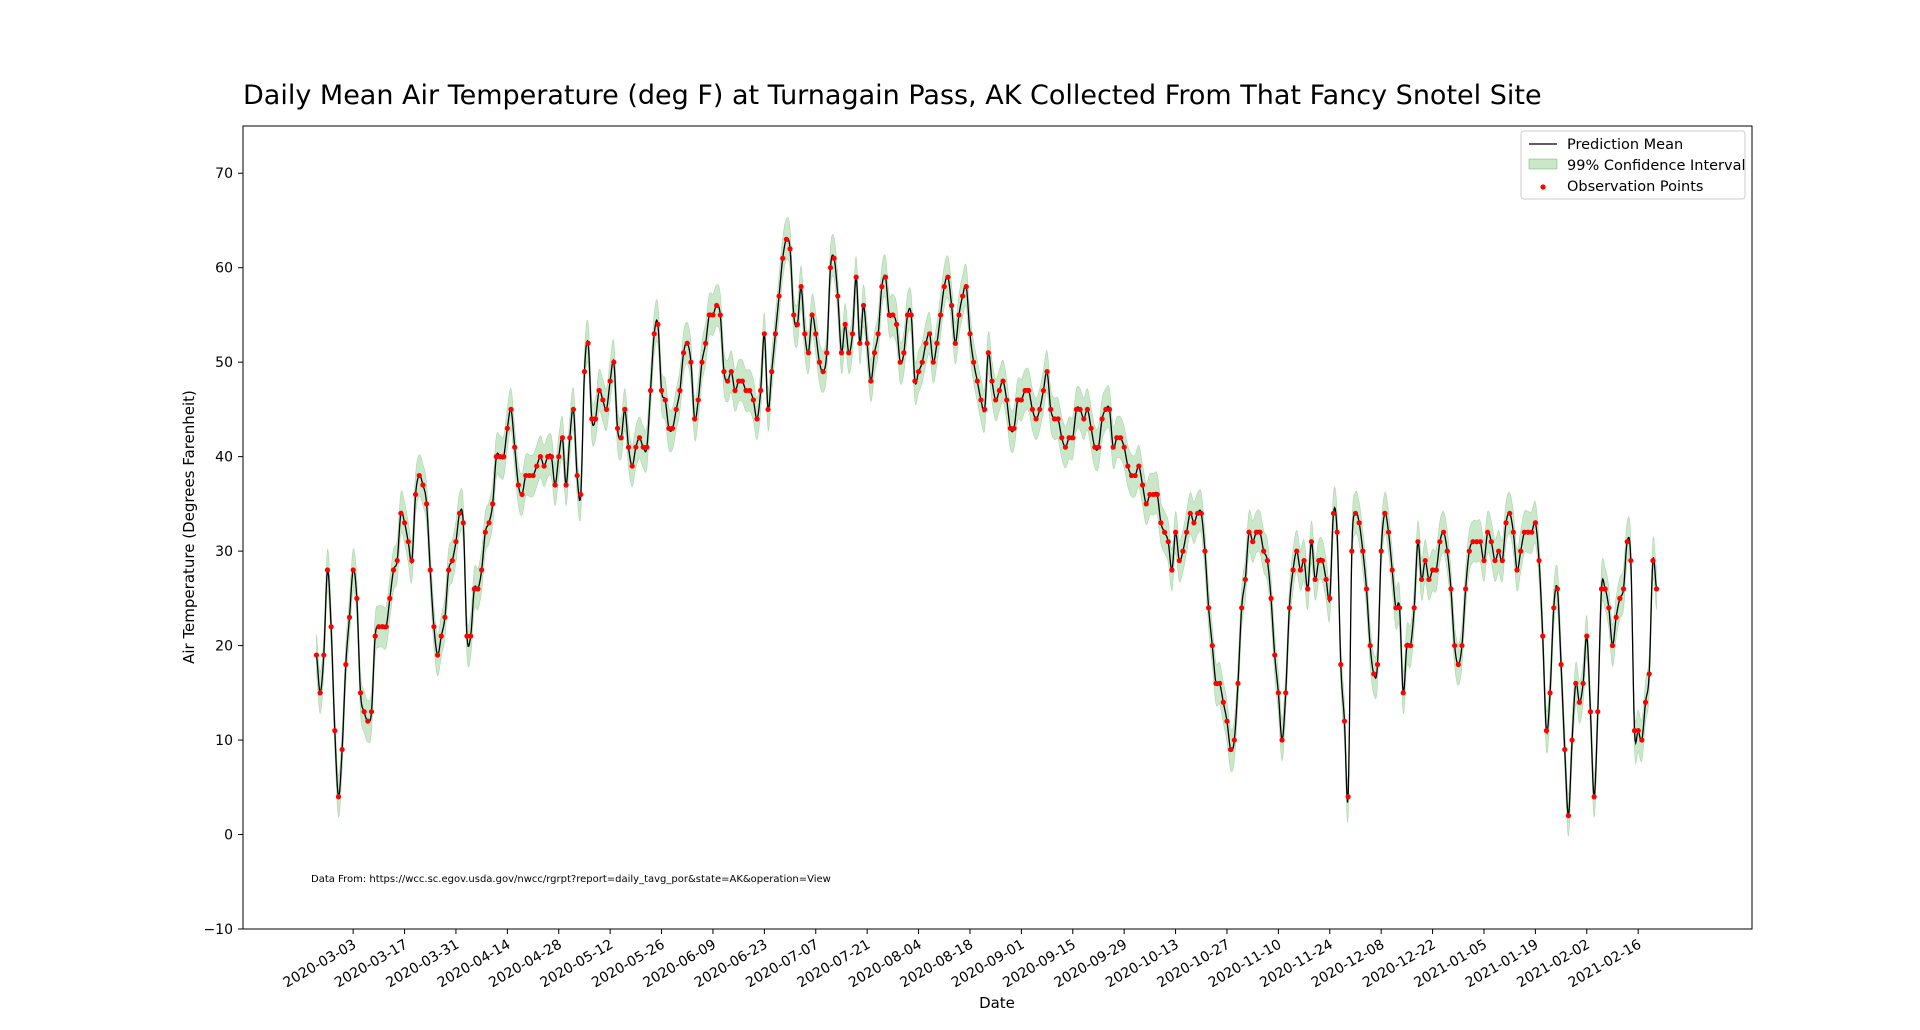 This screenshot has width=1920, height=1030. Describe the element at coordinates (218, 930) in the screenshot. I see `y-tick-label: −10` at that location.